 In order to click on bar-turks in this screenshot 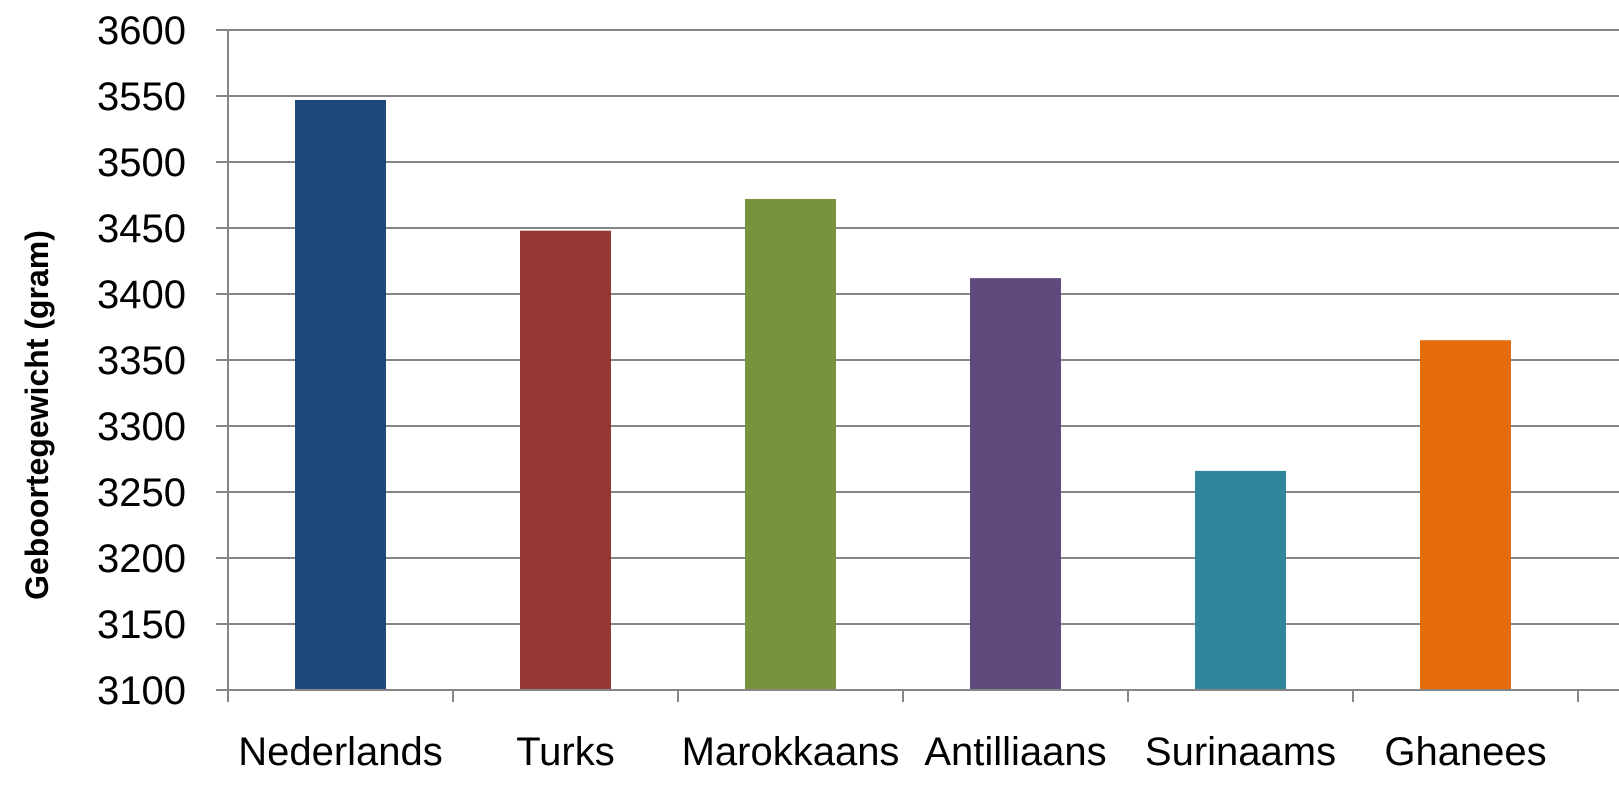, I will do `click(565, 460)`.